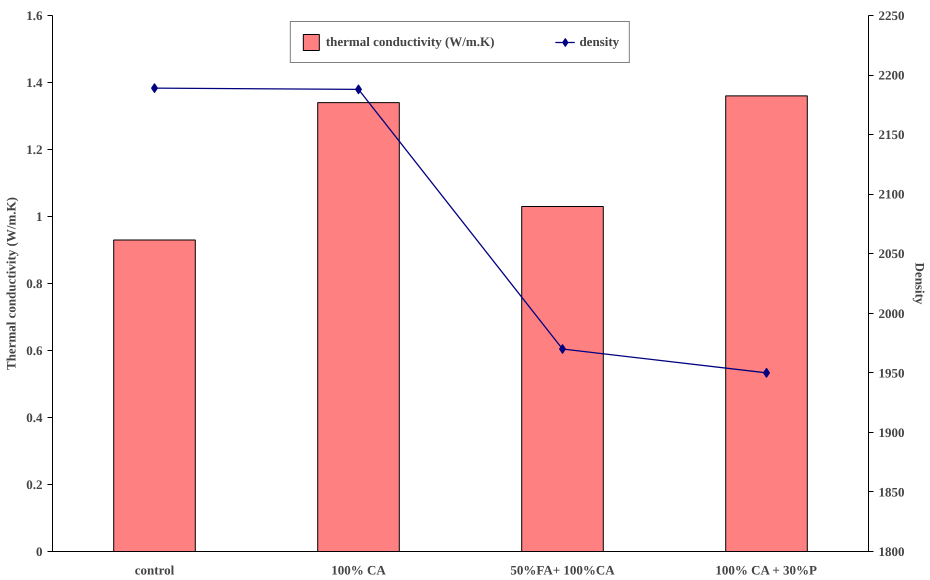 This screenshot has width=930, height=580. I want to click on y2-tick-label: 2250, so click(891, 15).